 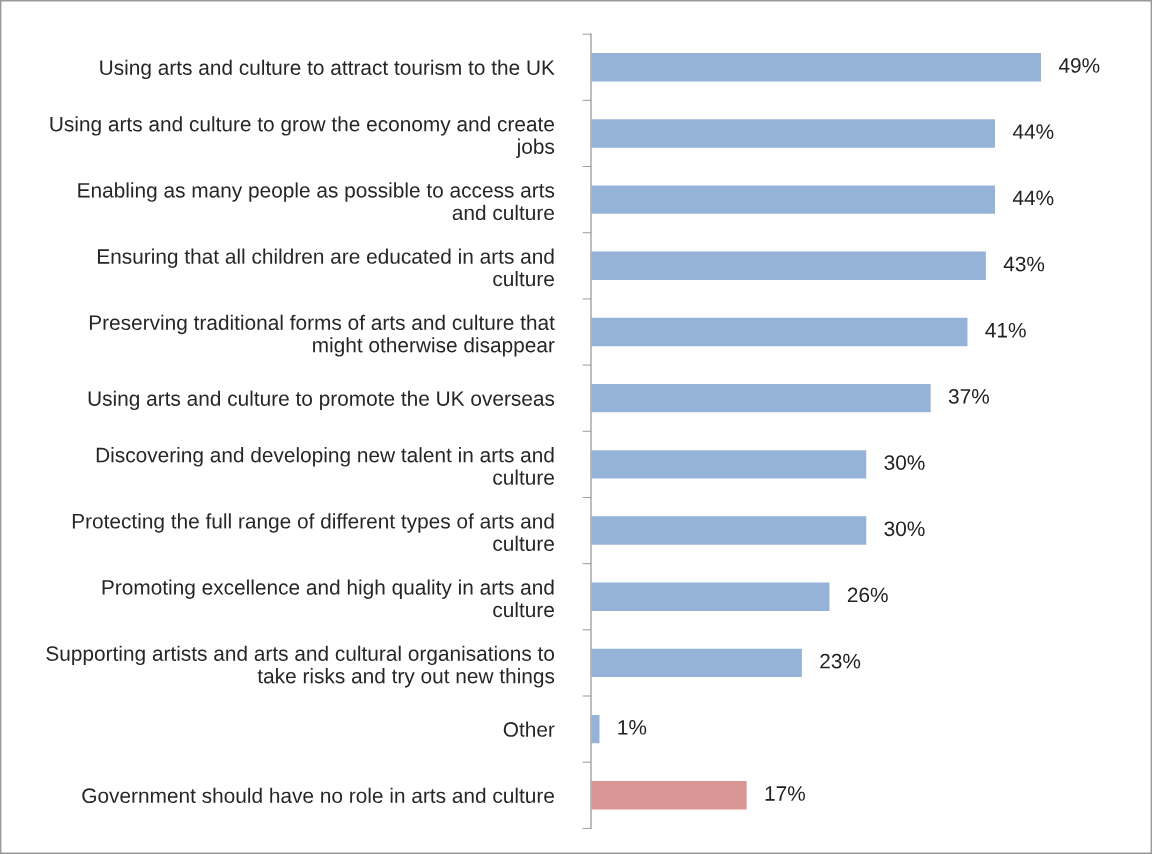 What do you see at coordinates (867, 595) in the screenshot?
I see `data-label: 26%` at bounding box center [867, 595].